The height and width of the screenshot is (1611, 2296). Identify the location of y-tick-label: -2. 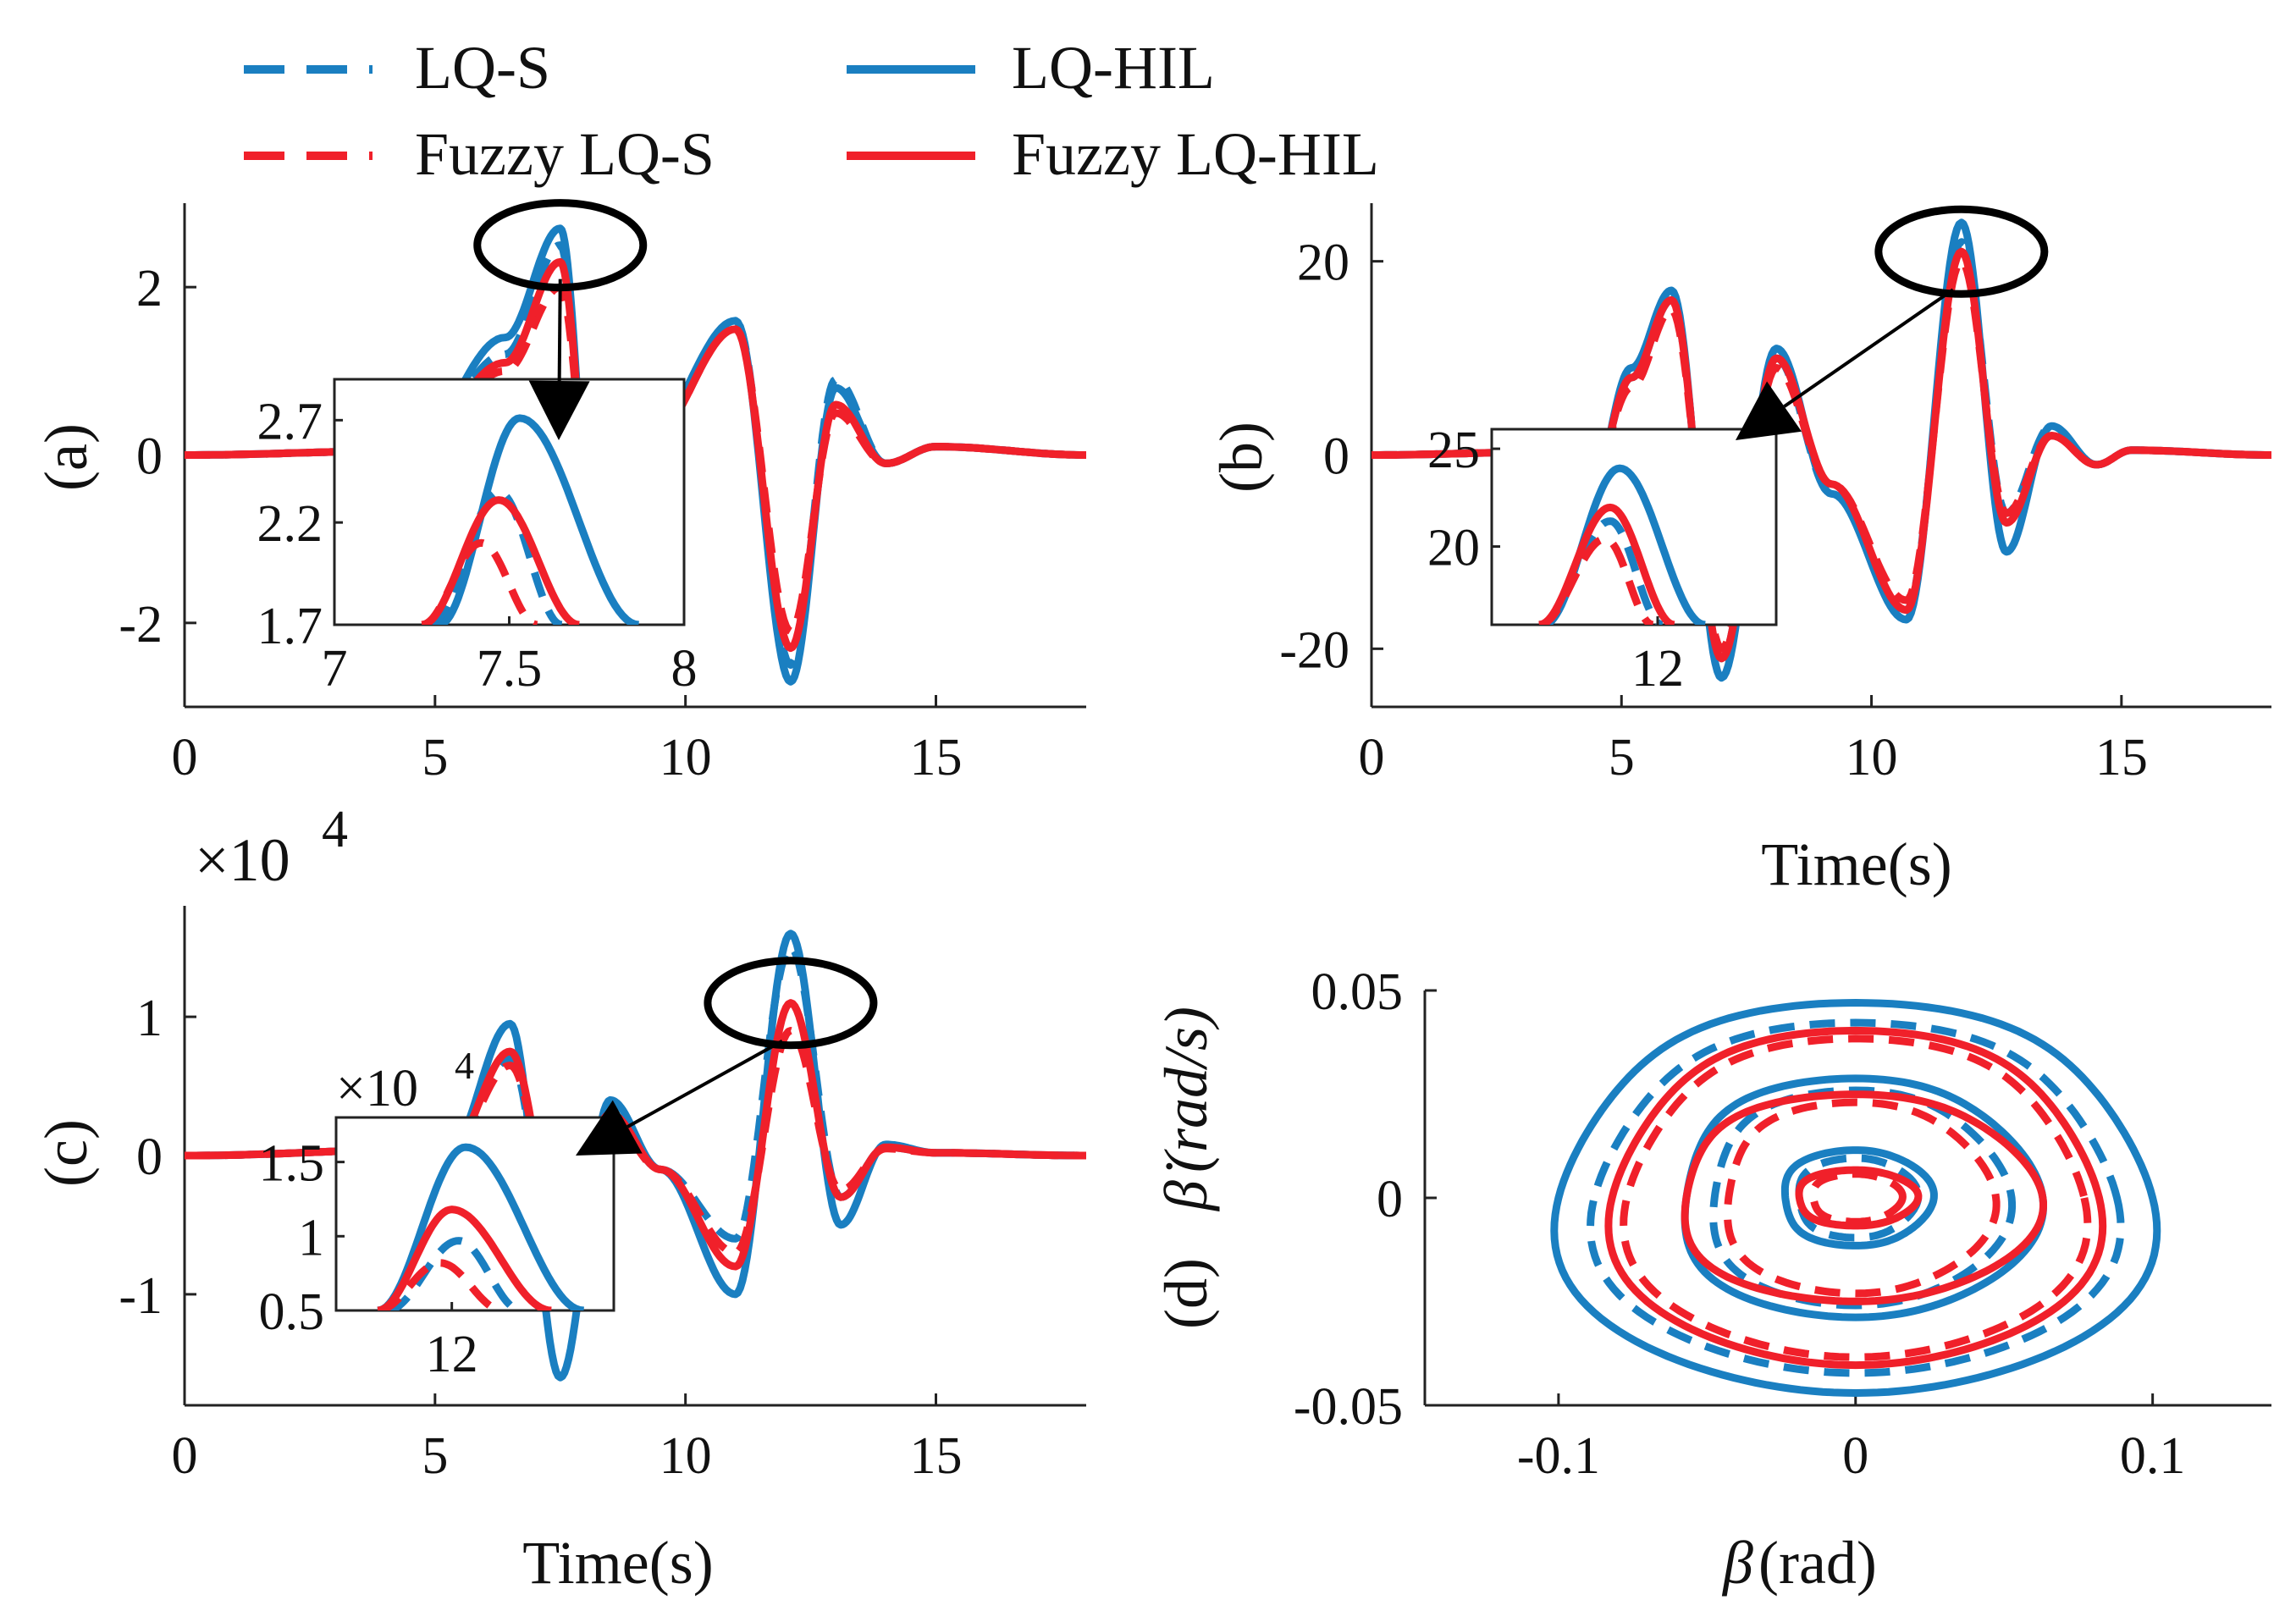
(141, 625).